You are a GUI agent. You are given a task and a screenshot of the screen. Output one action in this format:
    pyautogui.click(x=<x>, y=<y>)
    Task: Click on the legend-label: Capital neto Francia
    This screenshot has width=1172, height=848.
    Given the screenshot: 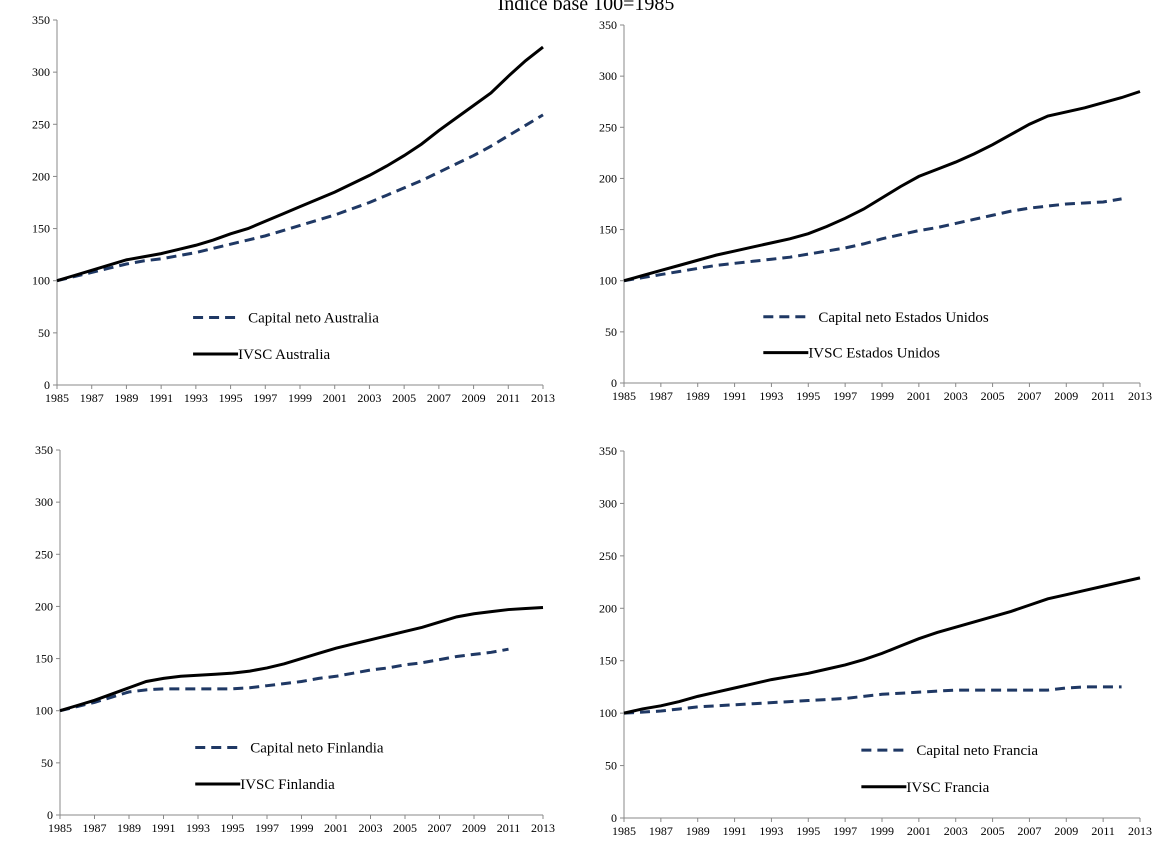 What is the action you would take?
    pyautogui.click(x=977, y=751)
    